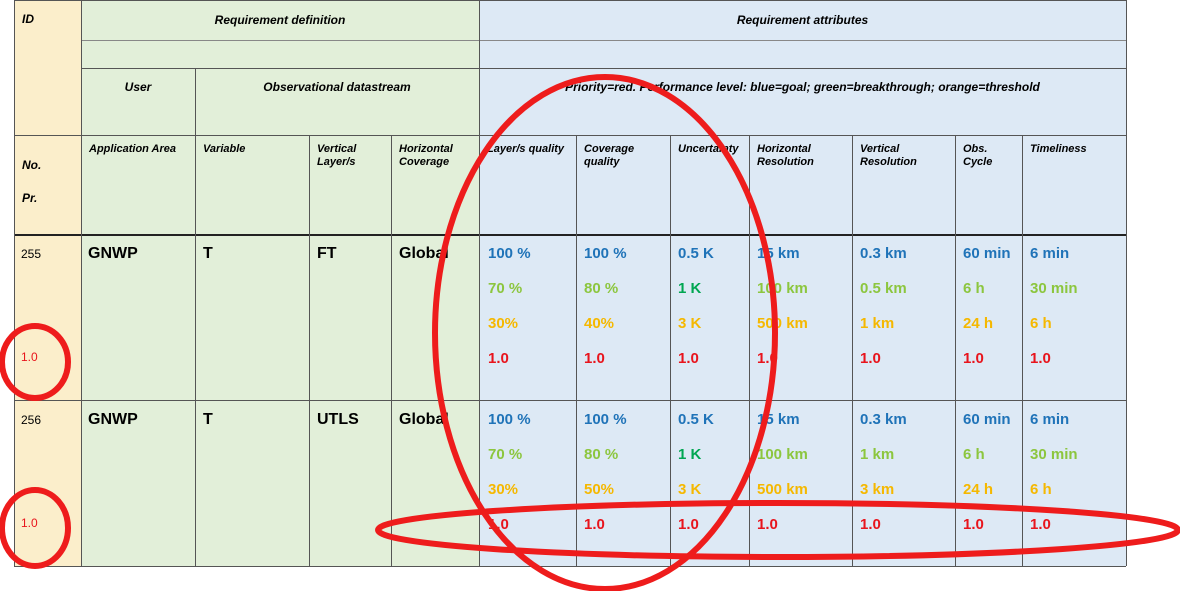 Image resolution: width=1180 pixels, height=591 pixels. I want to click on user-header: User, so click(138, 101).